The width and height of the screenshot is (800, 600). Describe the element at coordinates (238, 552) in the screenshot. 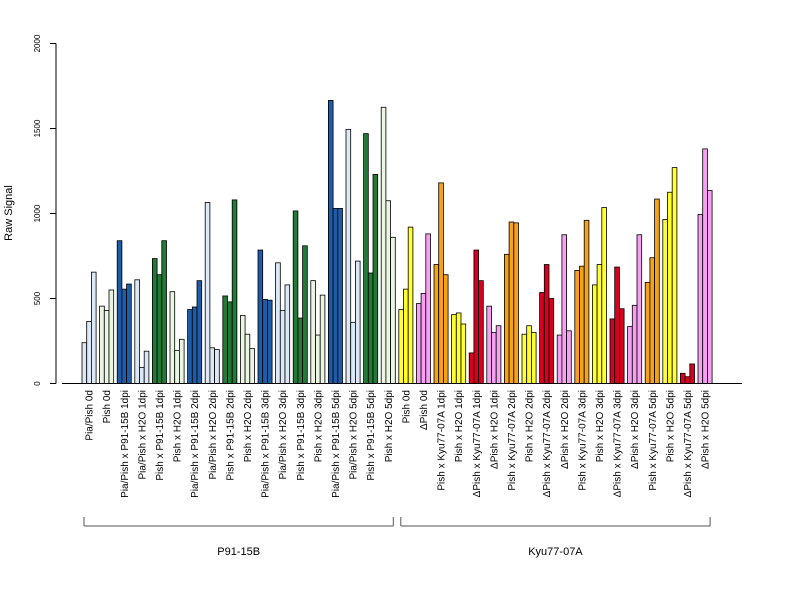

I see `group-label: P91-15B` at that location.